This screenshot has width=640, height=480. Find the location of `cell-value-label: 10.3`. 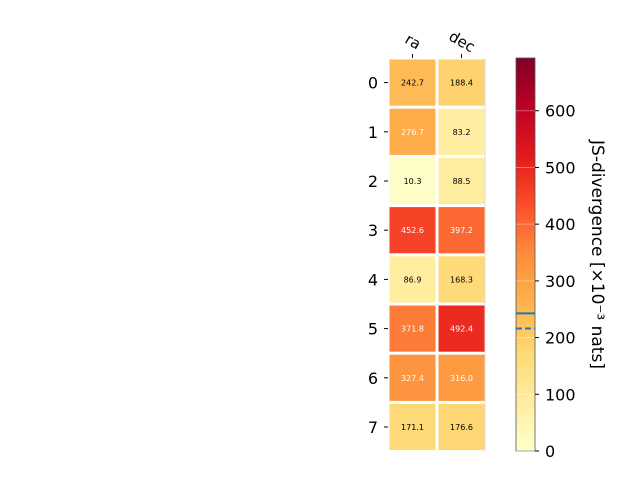

cell-value-label: 10.3 is located at coordinates (413, 181).